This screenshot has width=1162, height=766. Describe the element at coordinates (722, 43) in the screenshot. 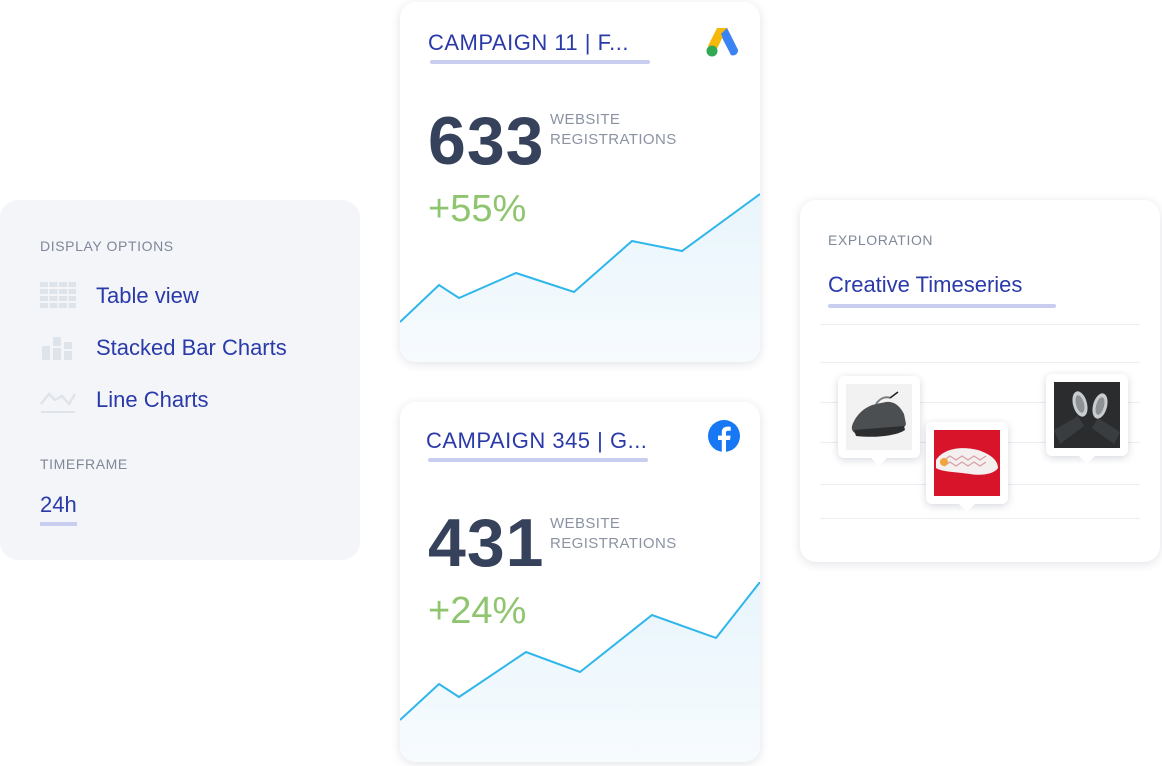

I see `google-ads-icon` at that location.